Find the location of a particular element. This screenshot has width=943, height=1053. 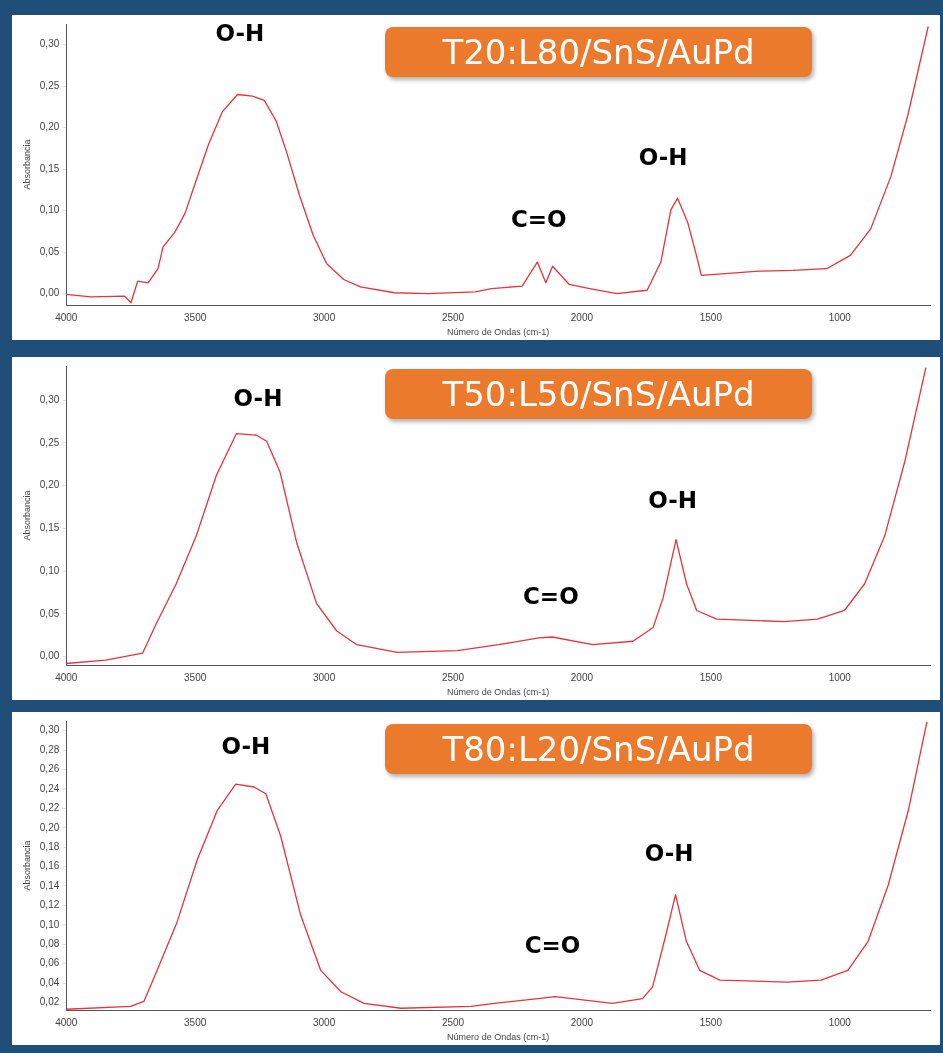

y-tick-label: 0,26 is located at coordinates (49, 769).